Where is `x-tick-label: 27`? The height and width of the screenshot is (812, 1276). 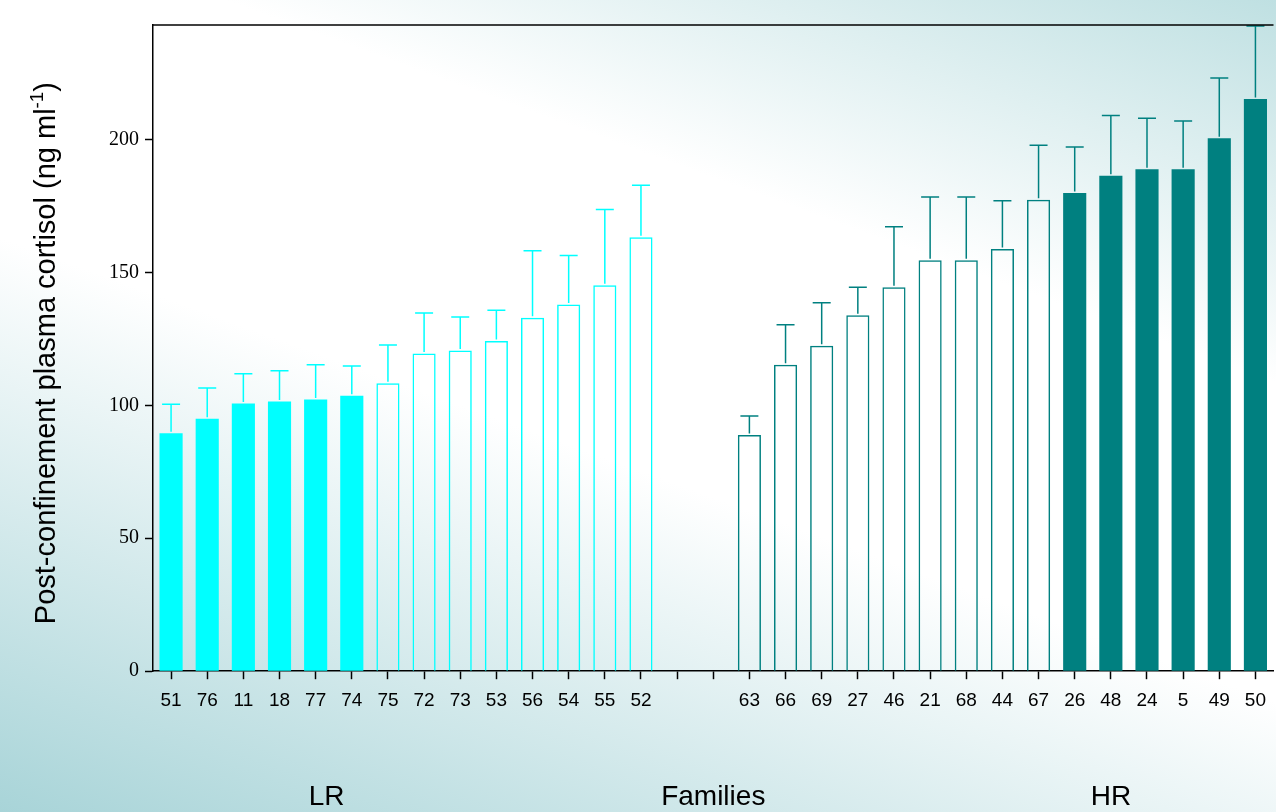
x-tick-label: 27 is located at coordinates (858, 699).